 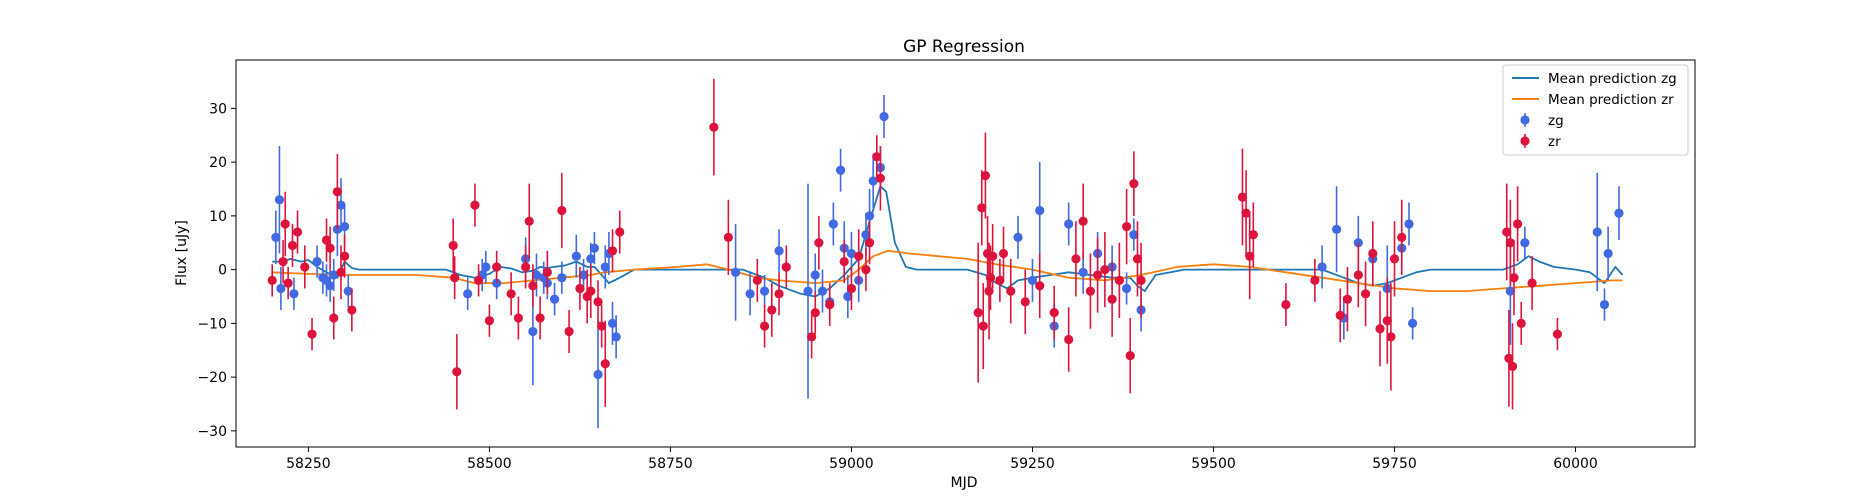 What do you see at coordinates (1556, 121) in the screenshot?
I see `legend-label: zg` at bounding box center [1556, 121].